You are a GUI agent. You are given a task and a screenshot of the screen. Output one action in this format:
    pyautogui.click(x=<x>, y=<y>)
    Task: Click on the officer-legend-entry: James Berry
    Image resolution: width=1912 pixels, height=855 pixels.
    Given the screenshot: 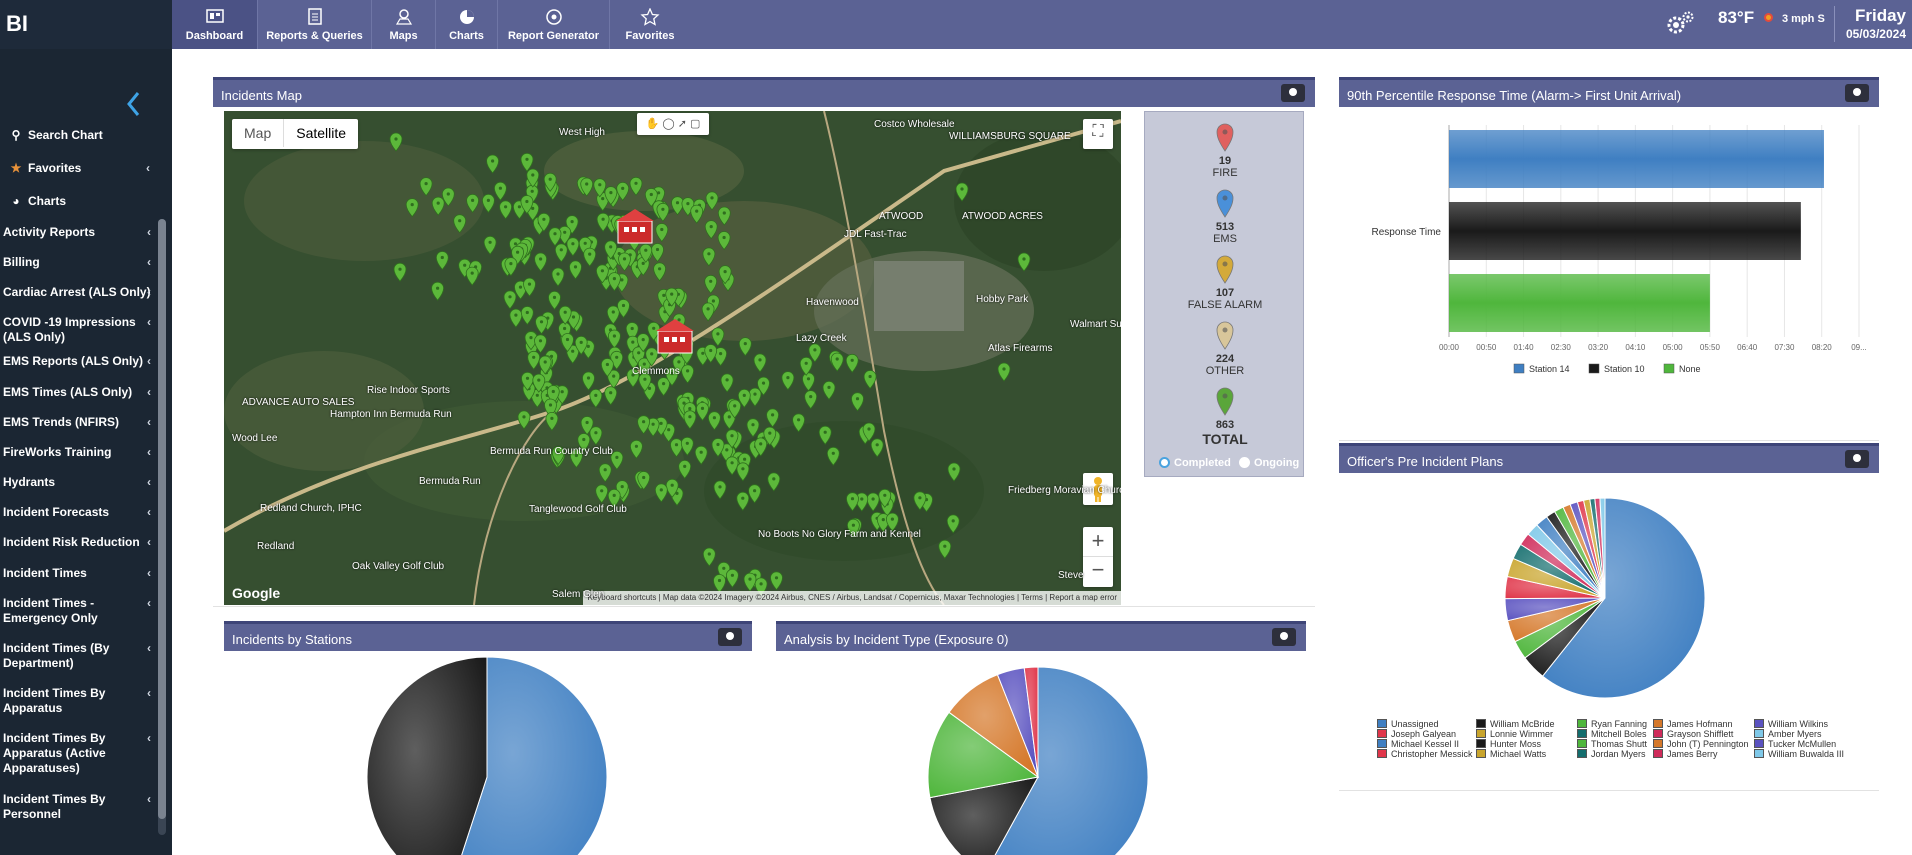 What is the action you would take?
    pyautogui.click(x=1685, y=754)
    